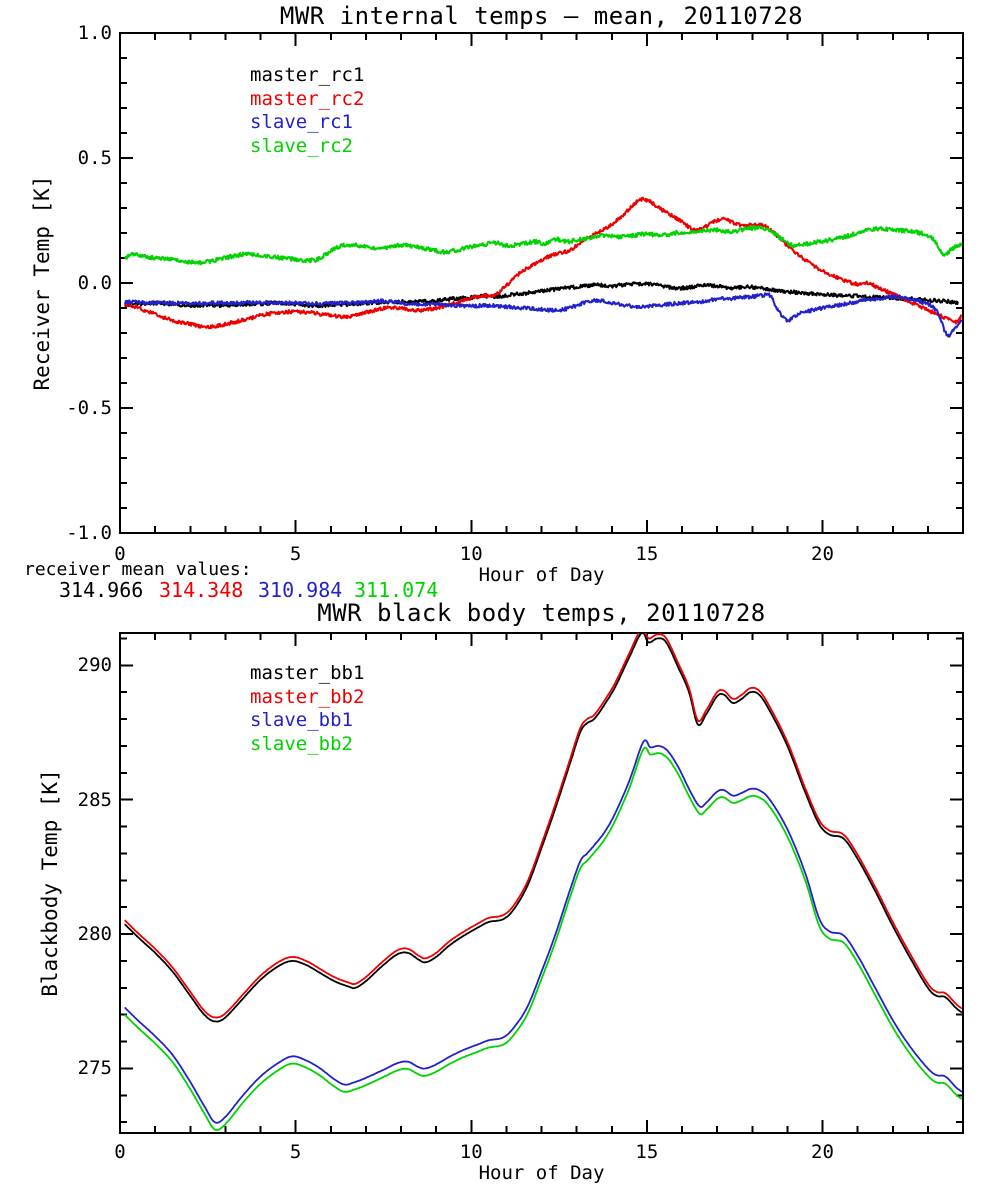 The image size is (1000, 1200). I want to click on receiver-means-label: receiver mean values:, so click(138, 569).